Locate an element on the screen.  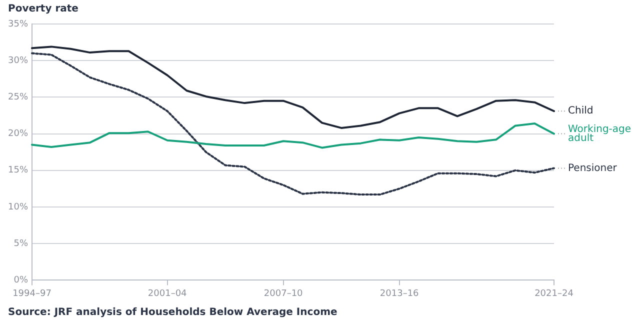
y-axis-title: Poverty rate is located at coordinates (43, 9).